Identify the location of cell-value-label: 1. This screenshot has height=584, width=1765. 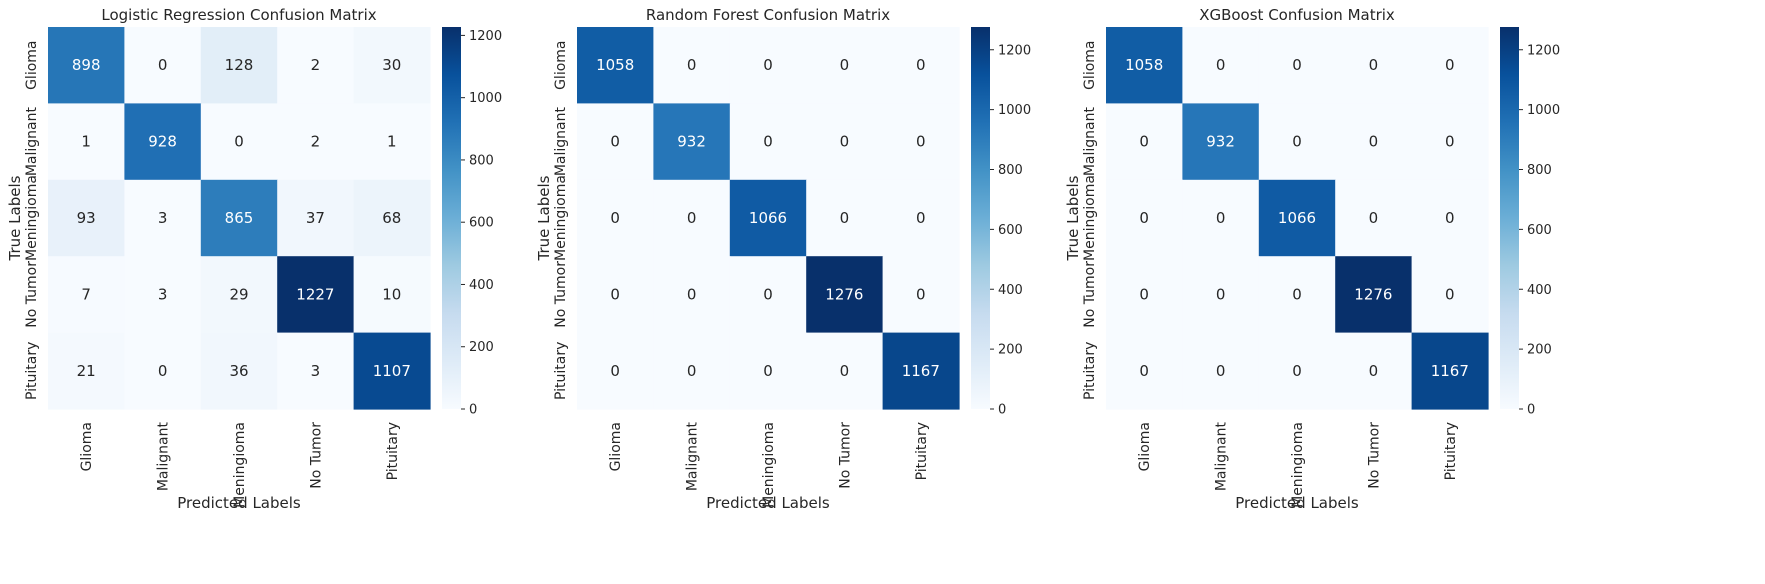
(86, 142).